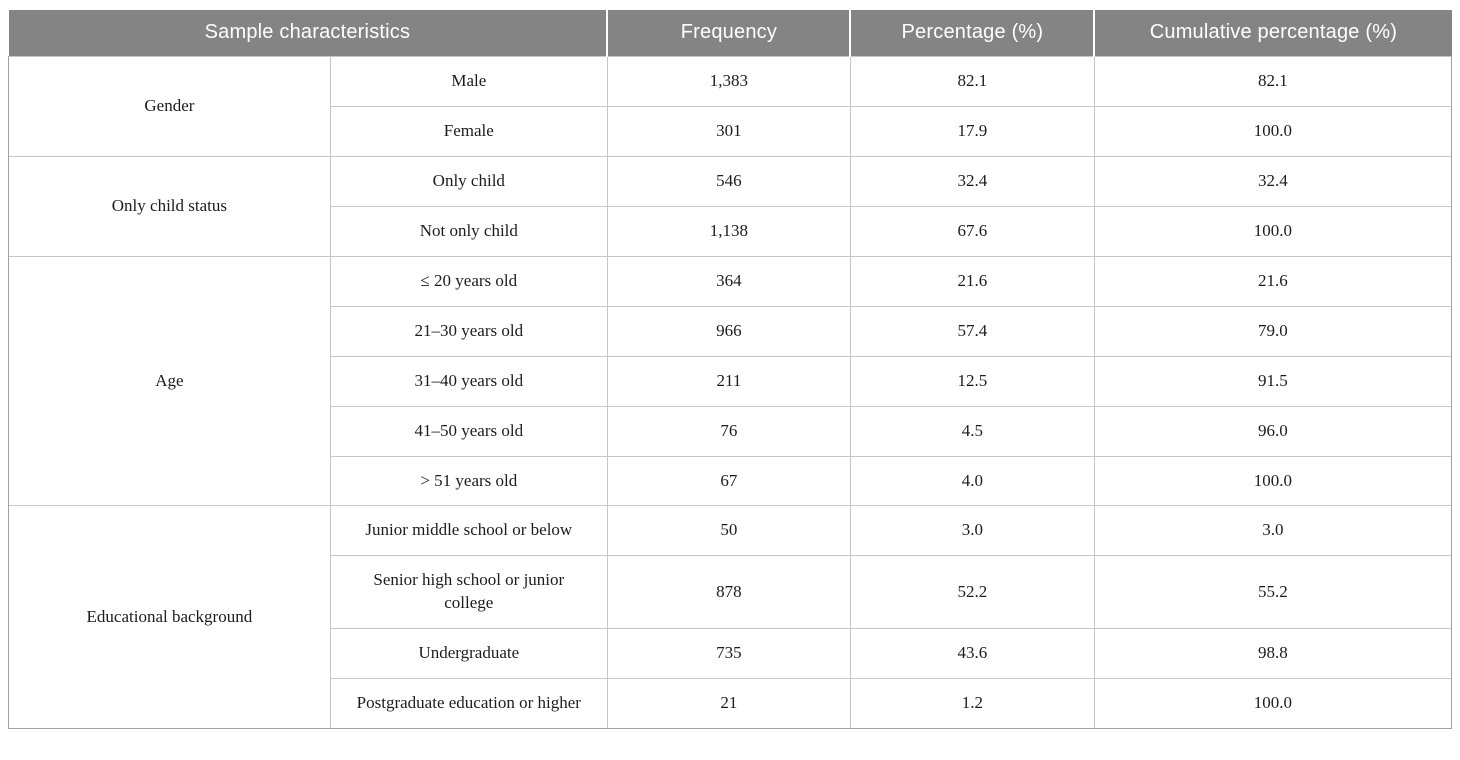  I want to click on cell-frequency: 76, so click(728, 430).